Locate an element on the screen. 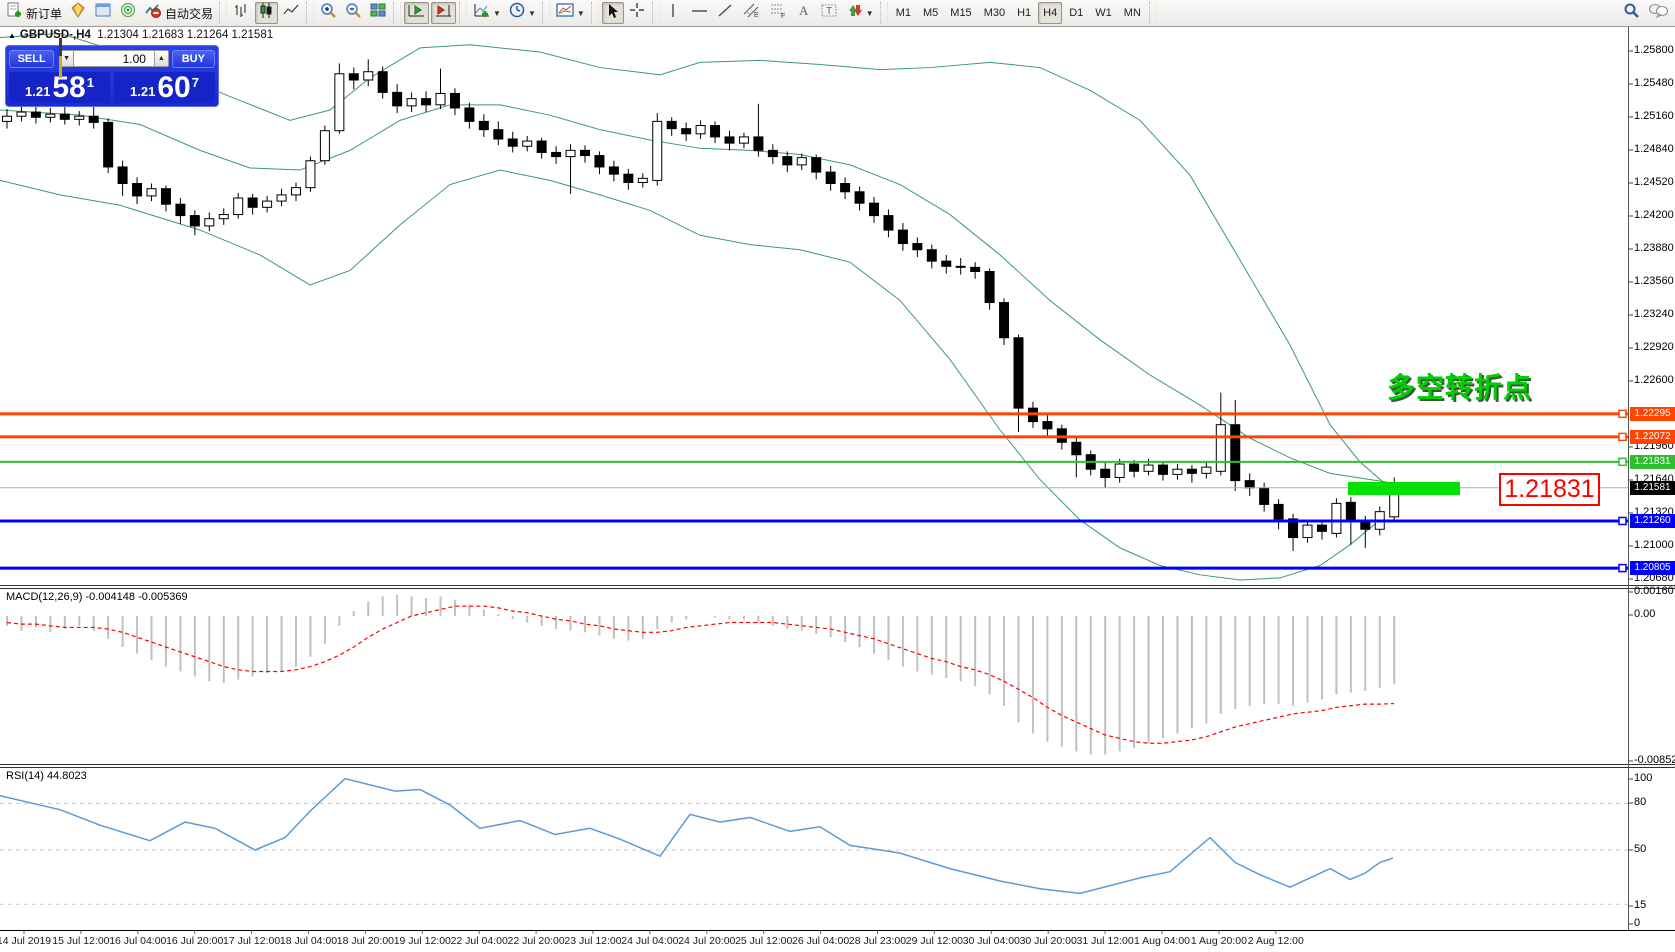 The image size is (1675, 952). styler-button is located at coordinates (78, 13).